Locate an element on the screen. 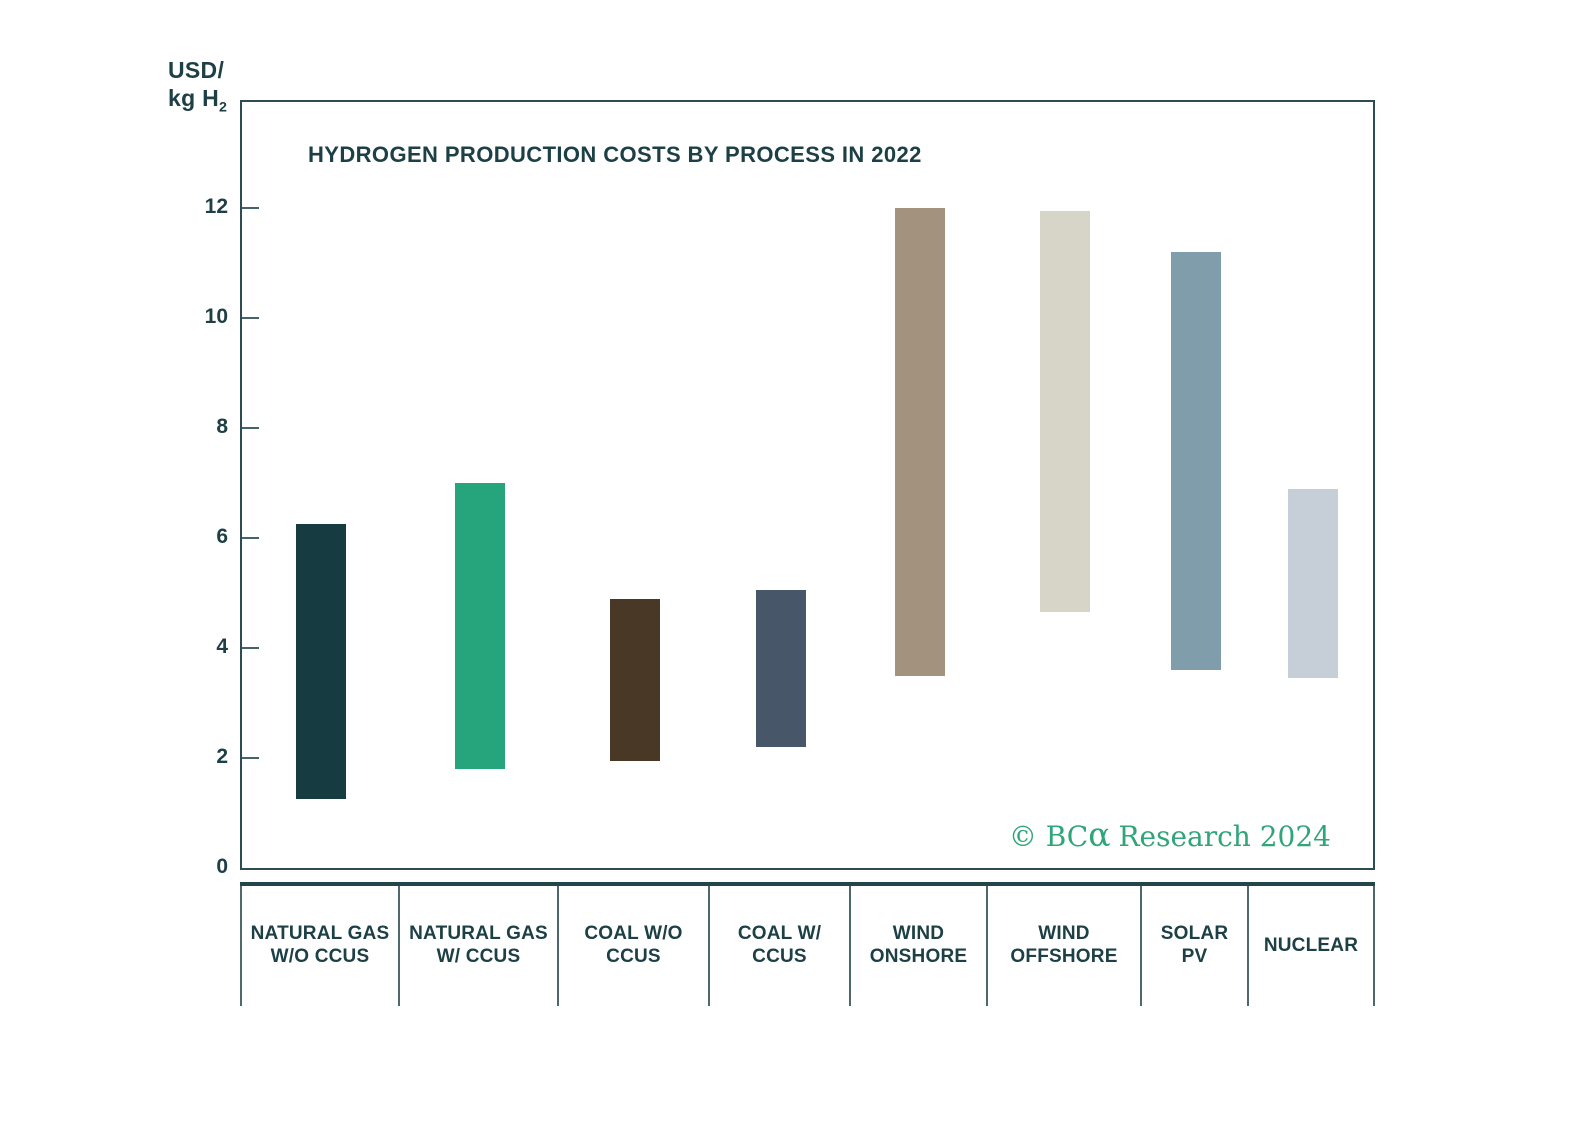 This screenshot has width=1595, height=1144. bar-coal-w-o-ccus is located at coordinates (635, 679).